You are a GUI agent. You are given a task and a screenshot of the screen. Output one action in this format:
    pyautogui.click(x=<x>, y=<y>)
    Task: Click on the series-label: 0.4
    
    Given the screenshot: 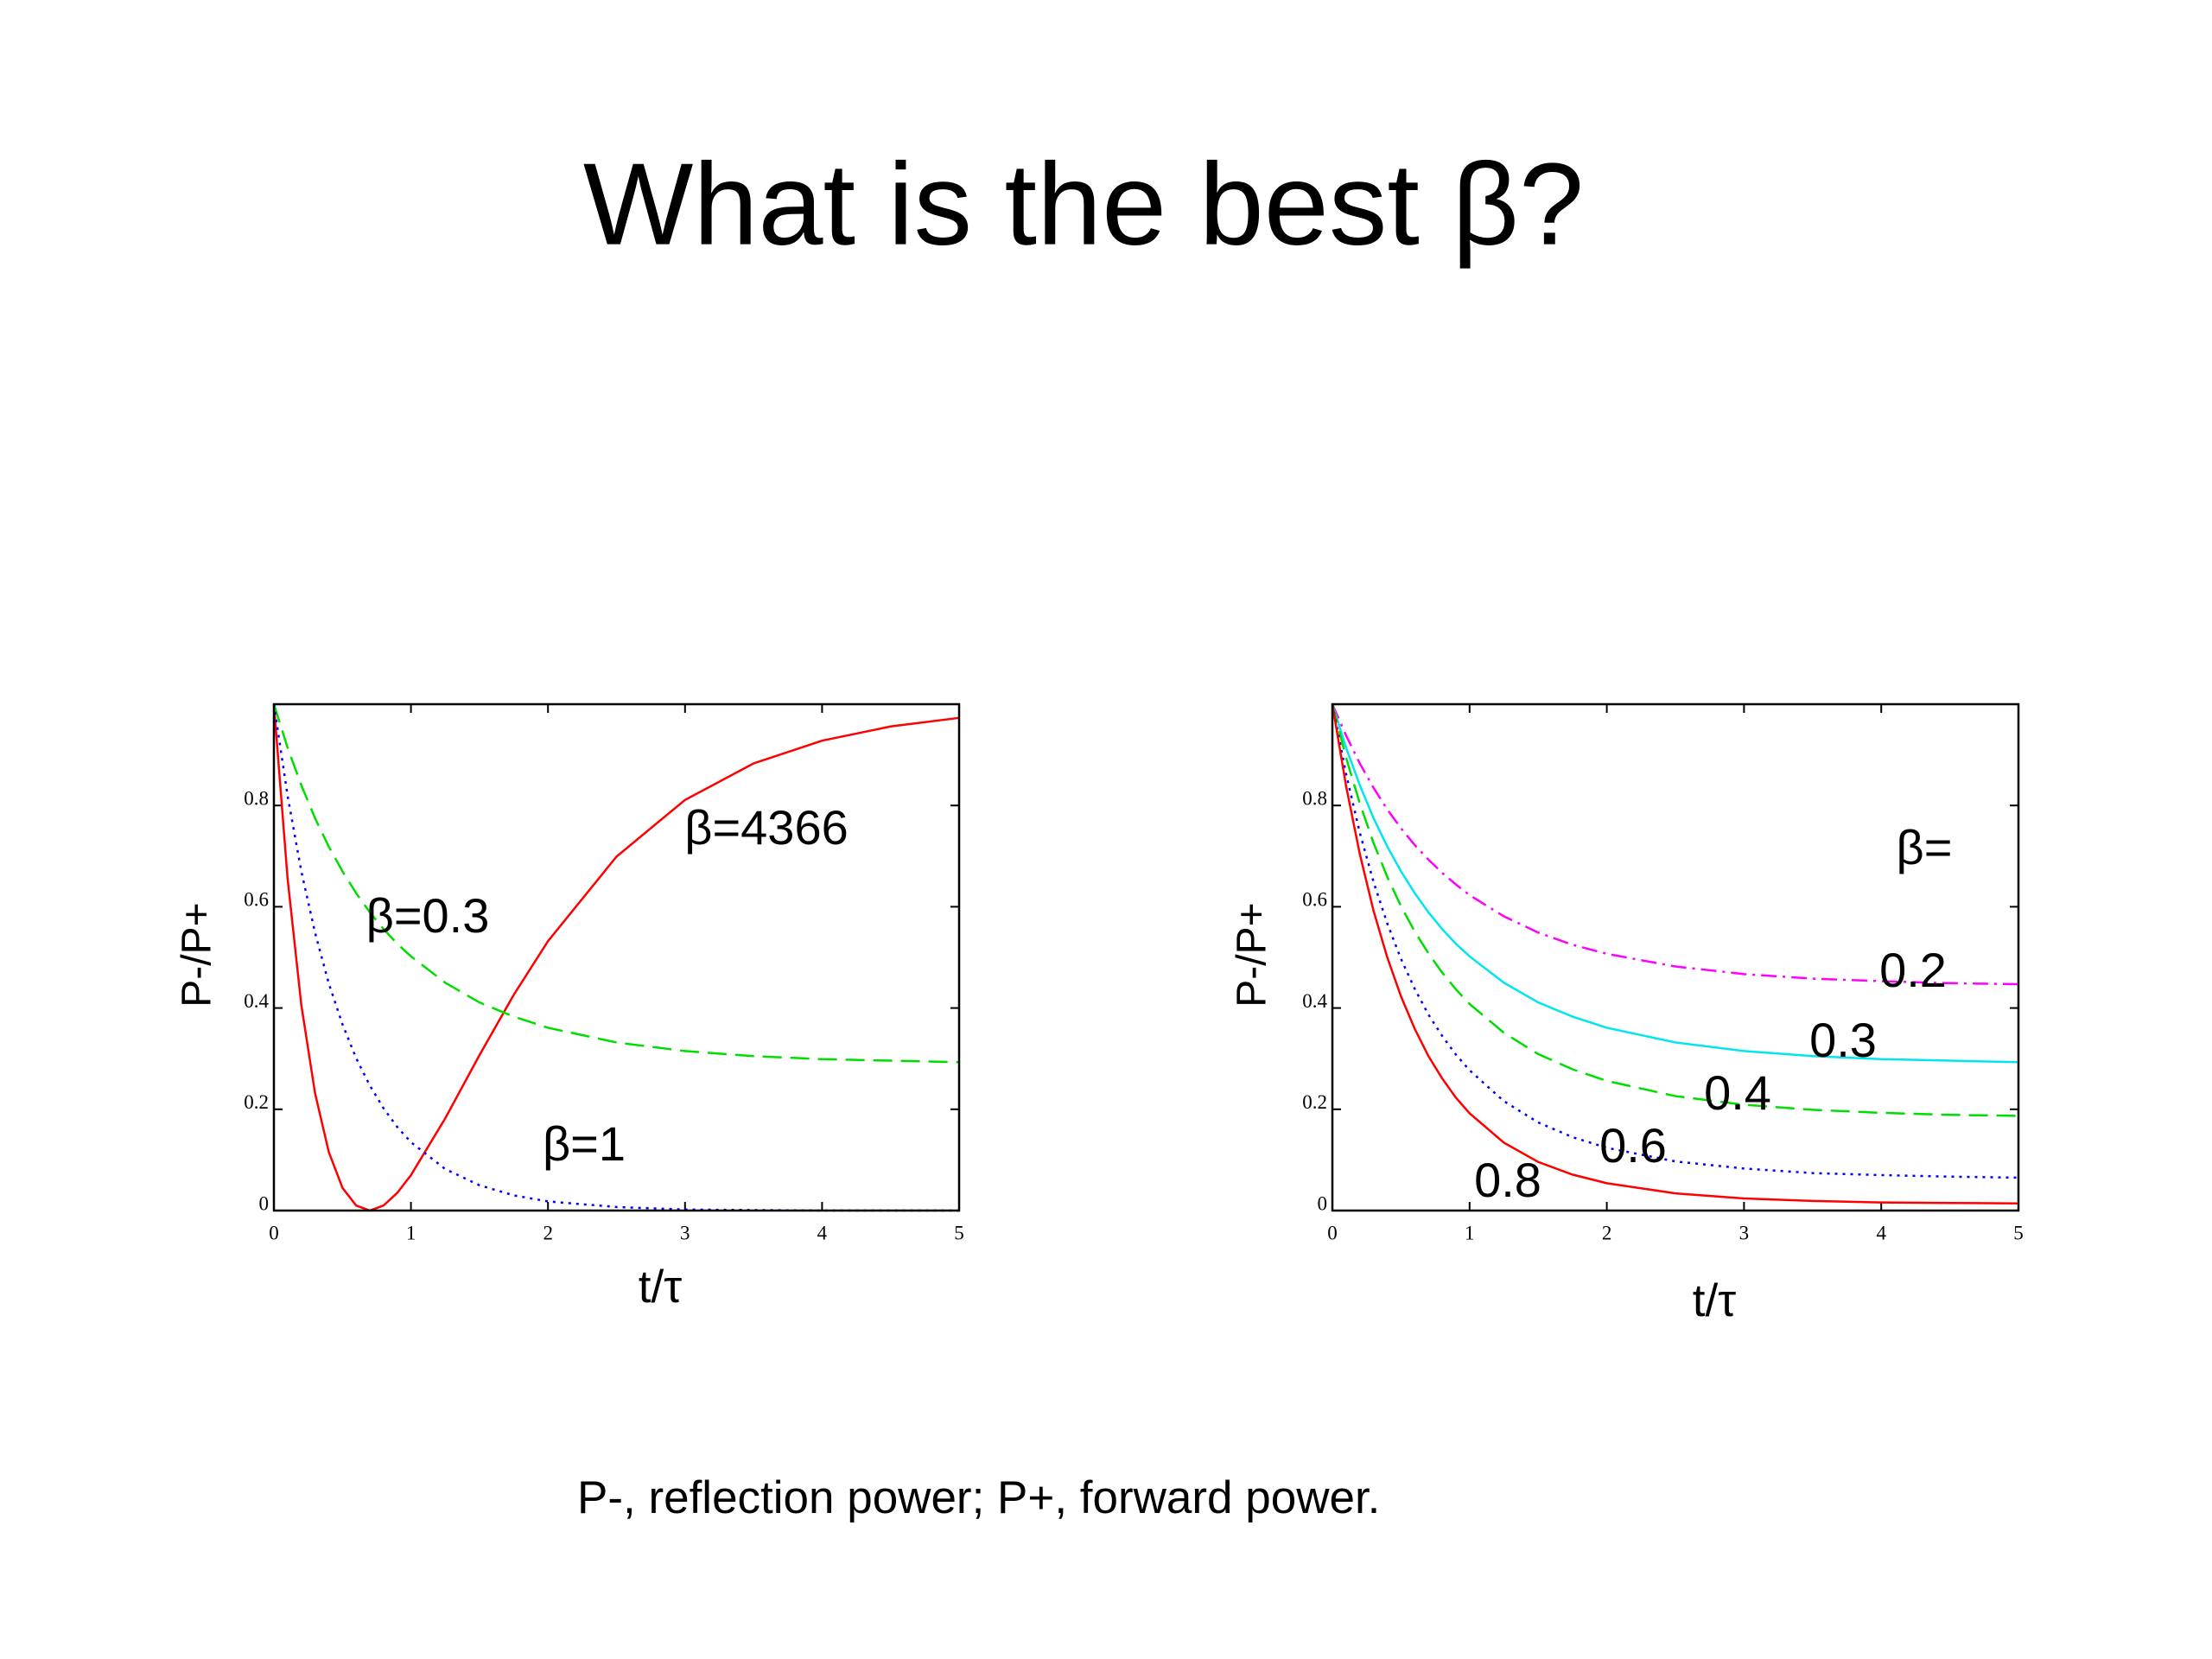 What is the action you would take?
    pyautogui.click(x=1737, y=1092)
    